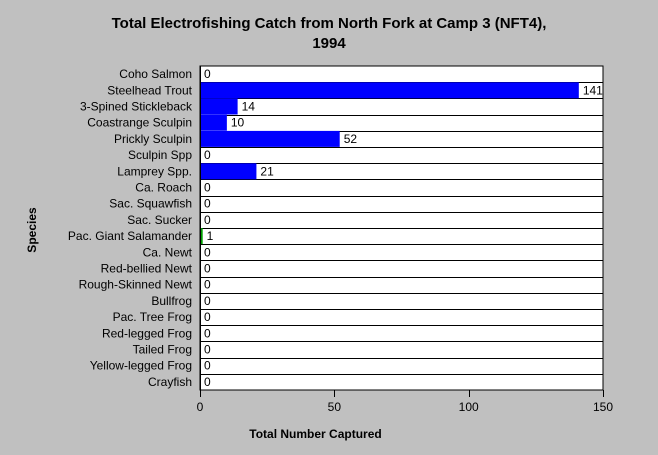  I want to click on data-label: 52, so click(351, 139).